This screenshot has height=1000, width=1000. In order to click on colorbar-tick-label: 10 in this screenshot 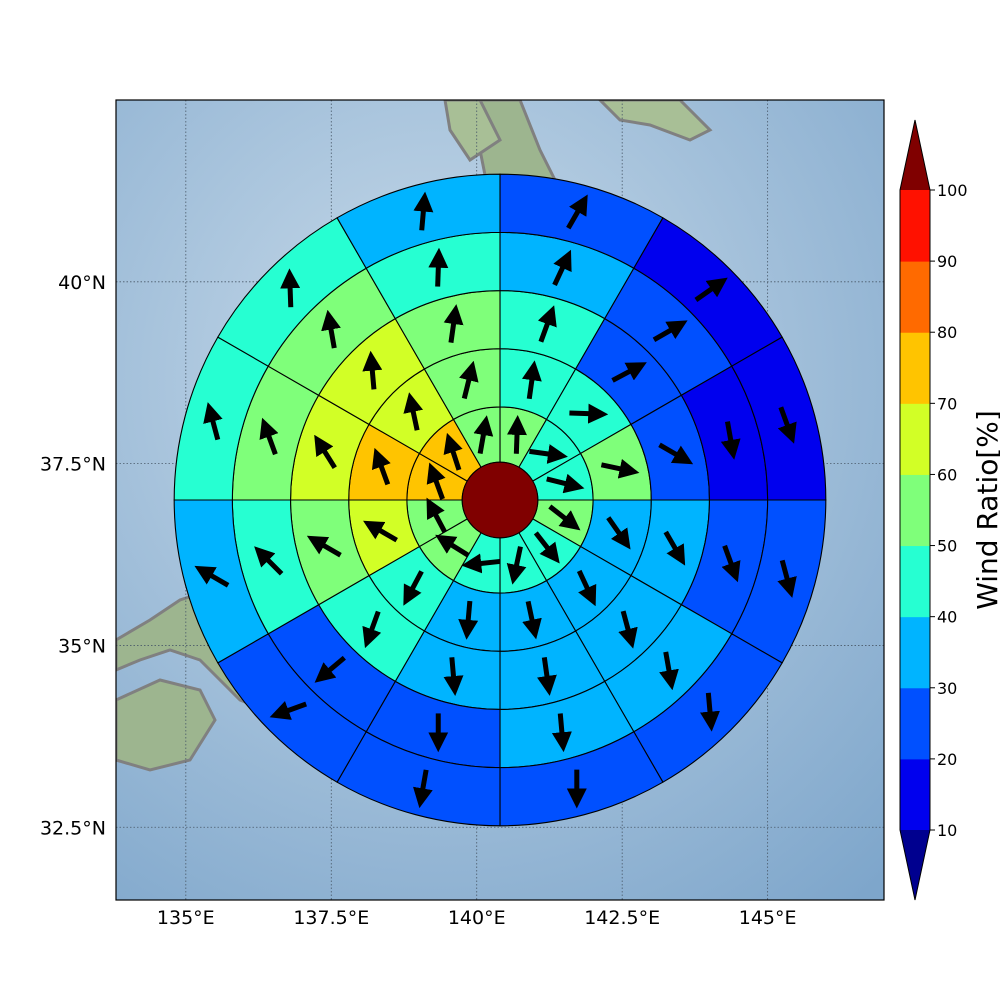, I will do `click(947, 830)`.